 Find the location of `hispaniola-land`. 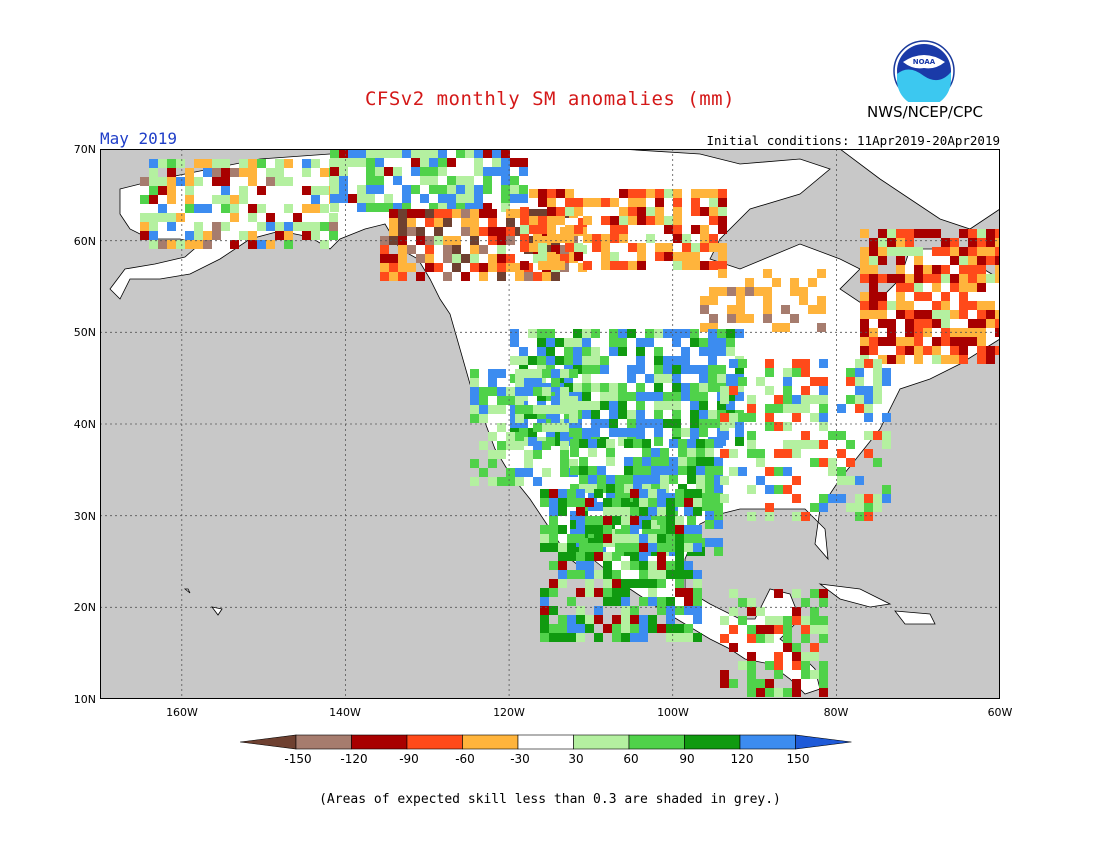

hispaniola-land is located at coordinates (915, 617).